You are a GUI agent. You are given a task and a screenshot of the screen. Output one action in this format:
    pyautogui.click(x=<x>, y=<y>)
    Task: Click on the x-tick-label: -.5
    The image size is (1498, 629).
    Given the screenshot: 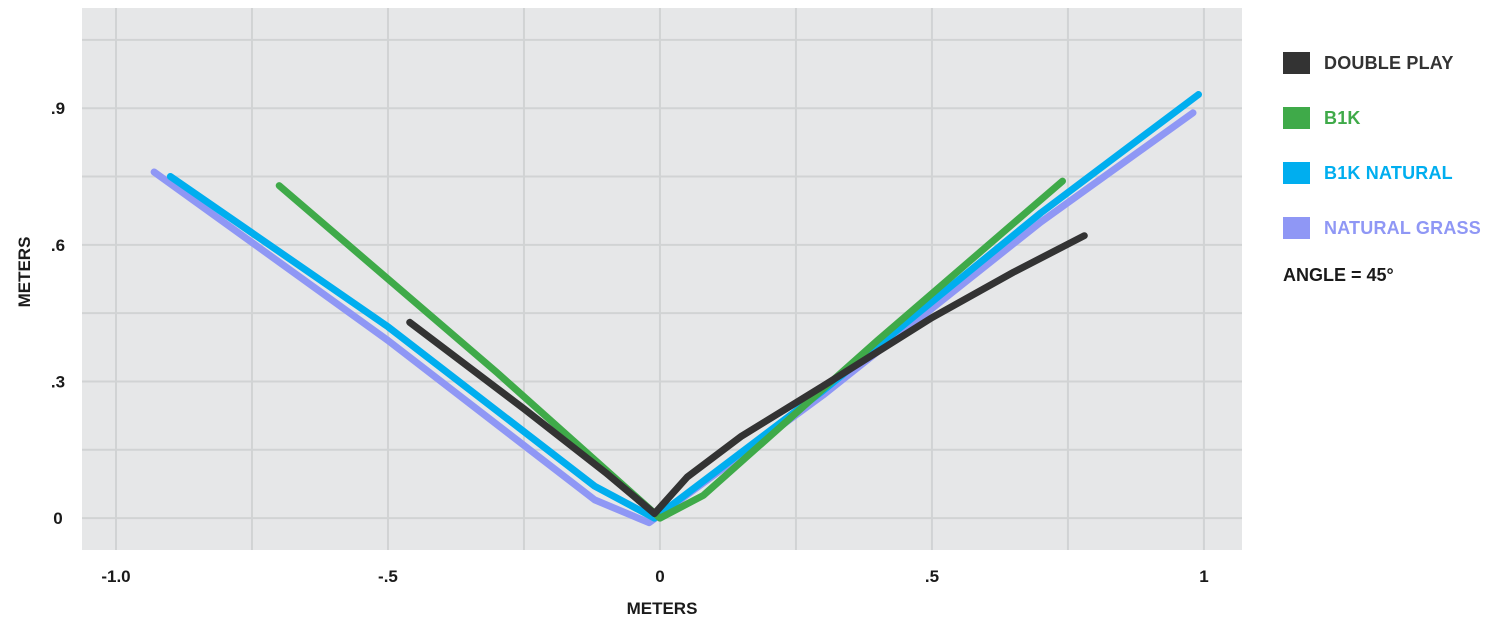 What is the action you would take?
    pyautogui.click(x=388, y=576)
    